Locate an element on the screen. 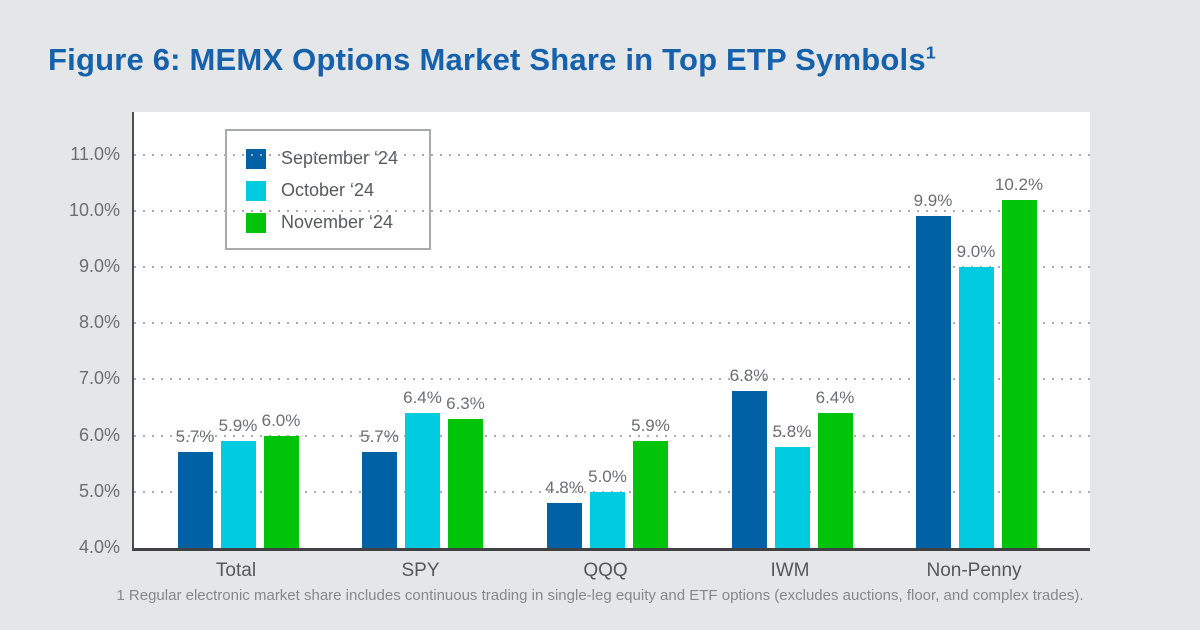 This screenshot has height=630, width=1200. bar-value-label: 9.0% is located at coordinates (976, 251).